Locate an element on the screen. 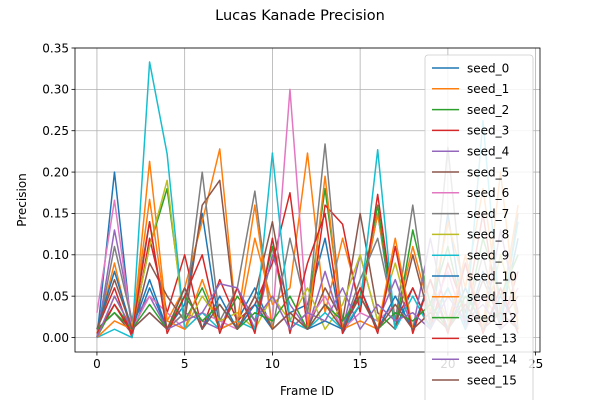 This screenshot has height=400, width=600. legend-entry-label: seed_10 is located at coordinates (492, 276).